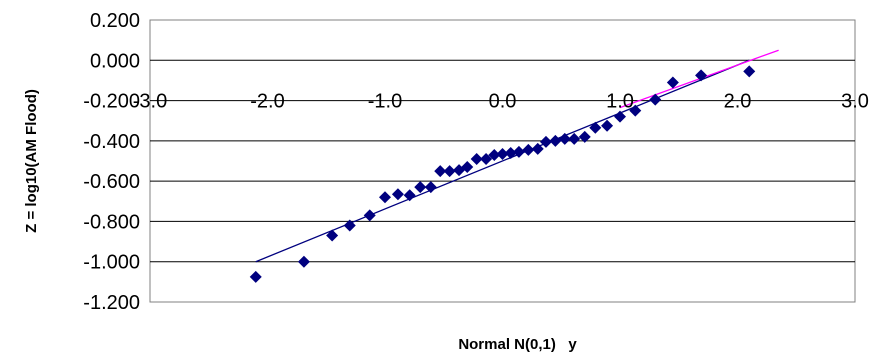 The image size is (881, 361). Describe the element at coordinates (111, 182) in the screenshot. I see `y-tick-label: -0.600` at that location.